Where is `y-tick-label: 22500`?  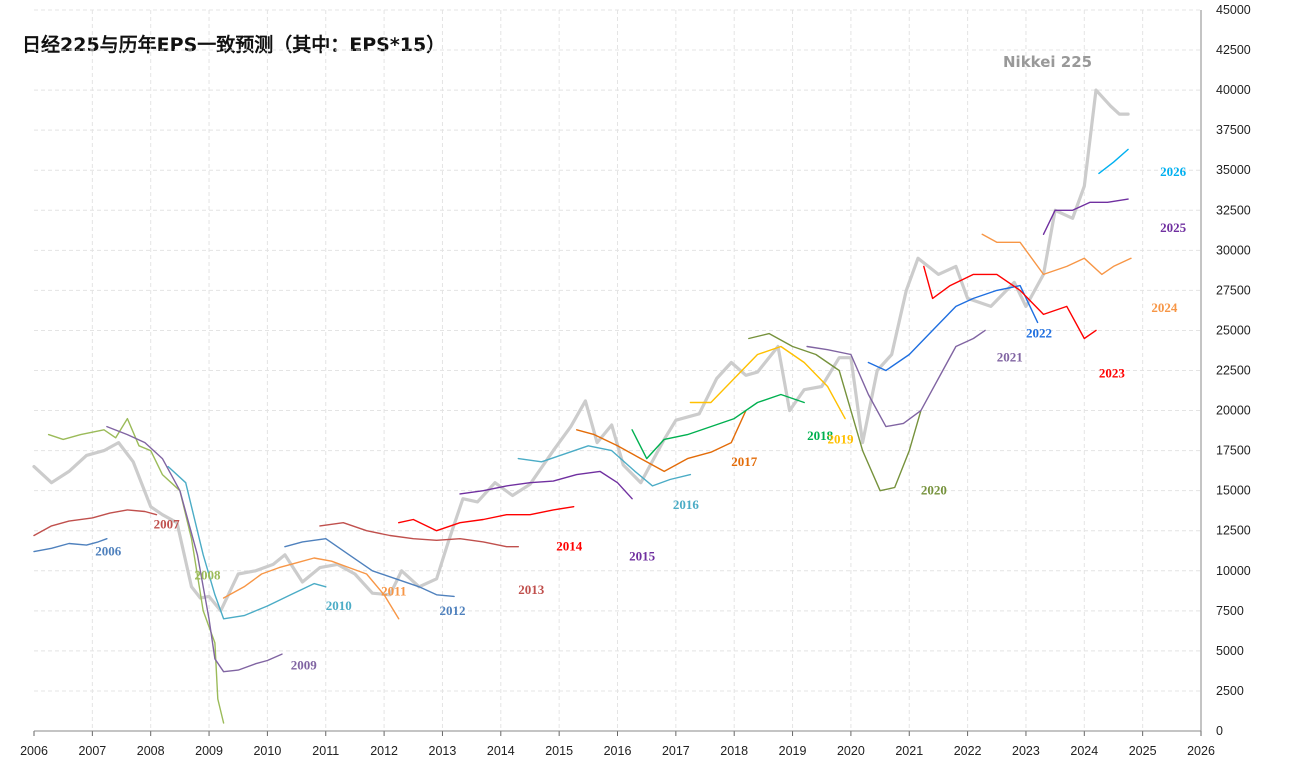
y-tick-label: 22500 is located at coordinates (1233, 371).